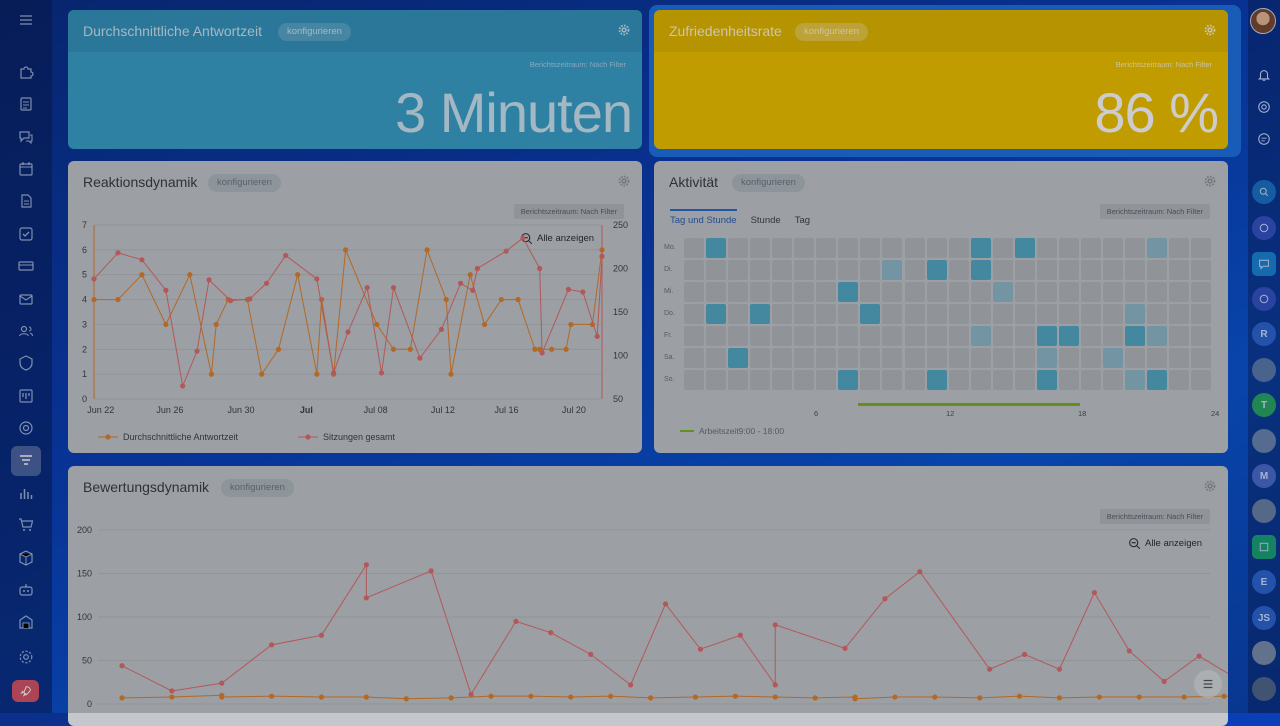 The width and height of the screenshot is (1280, 726). What do you see at coordinates (26, 396) in the screenshot?
I see `kanban-icon` at bounding box center [26, 396].